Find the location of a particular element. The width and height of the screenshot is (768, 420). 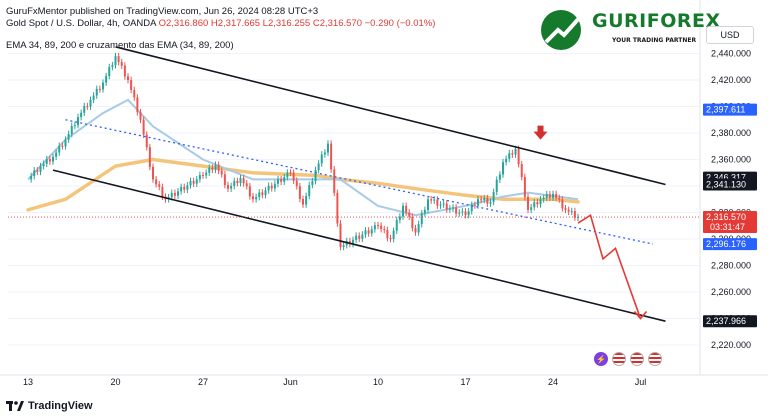

price-label-text: 2,397.611 is located at coordinates (725, 110).